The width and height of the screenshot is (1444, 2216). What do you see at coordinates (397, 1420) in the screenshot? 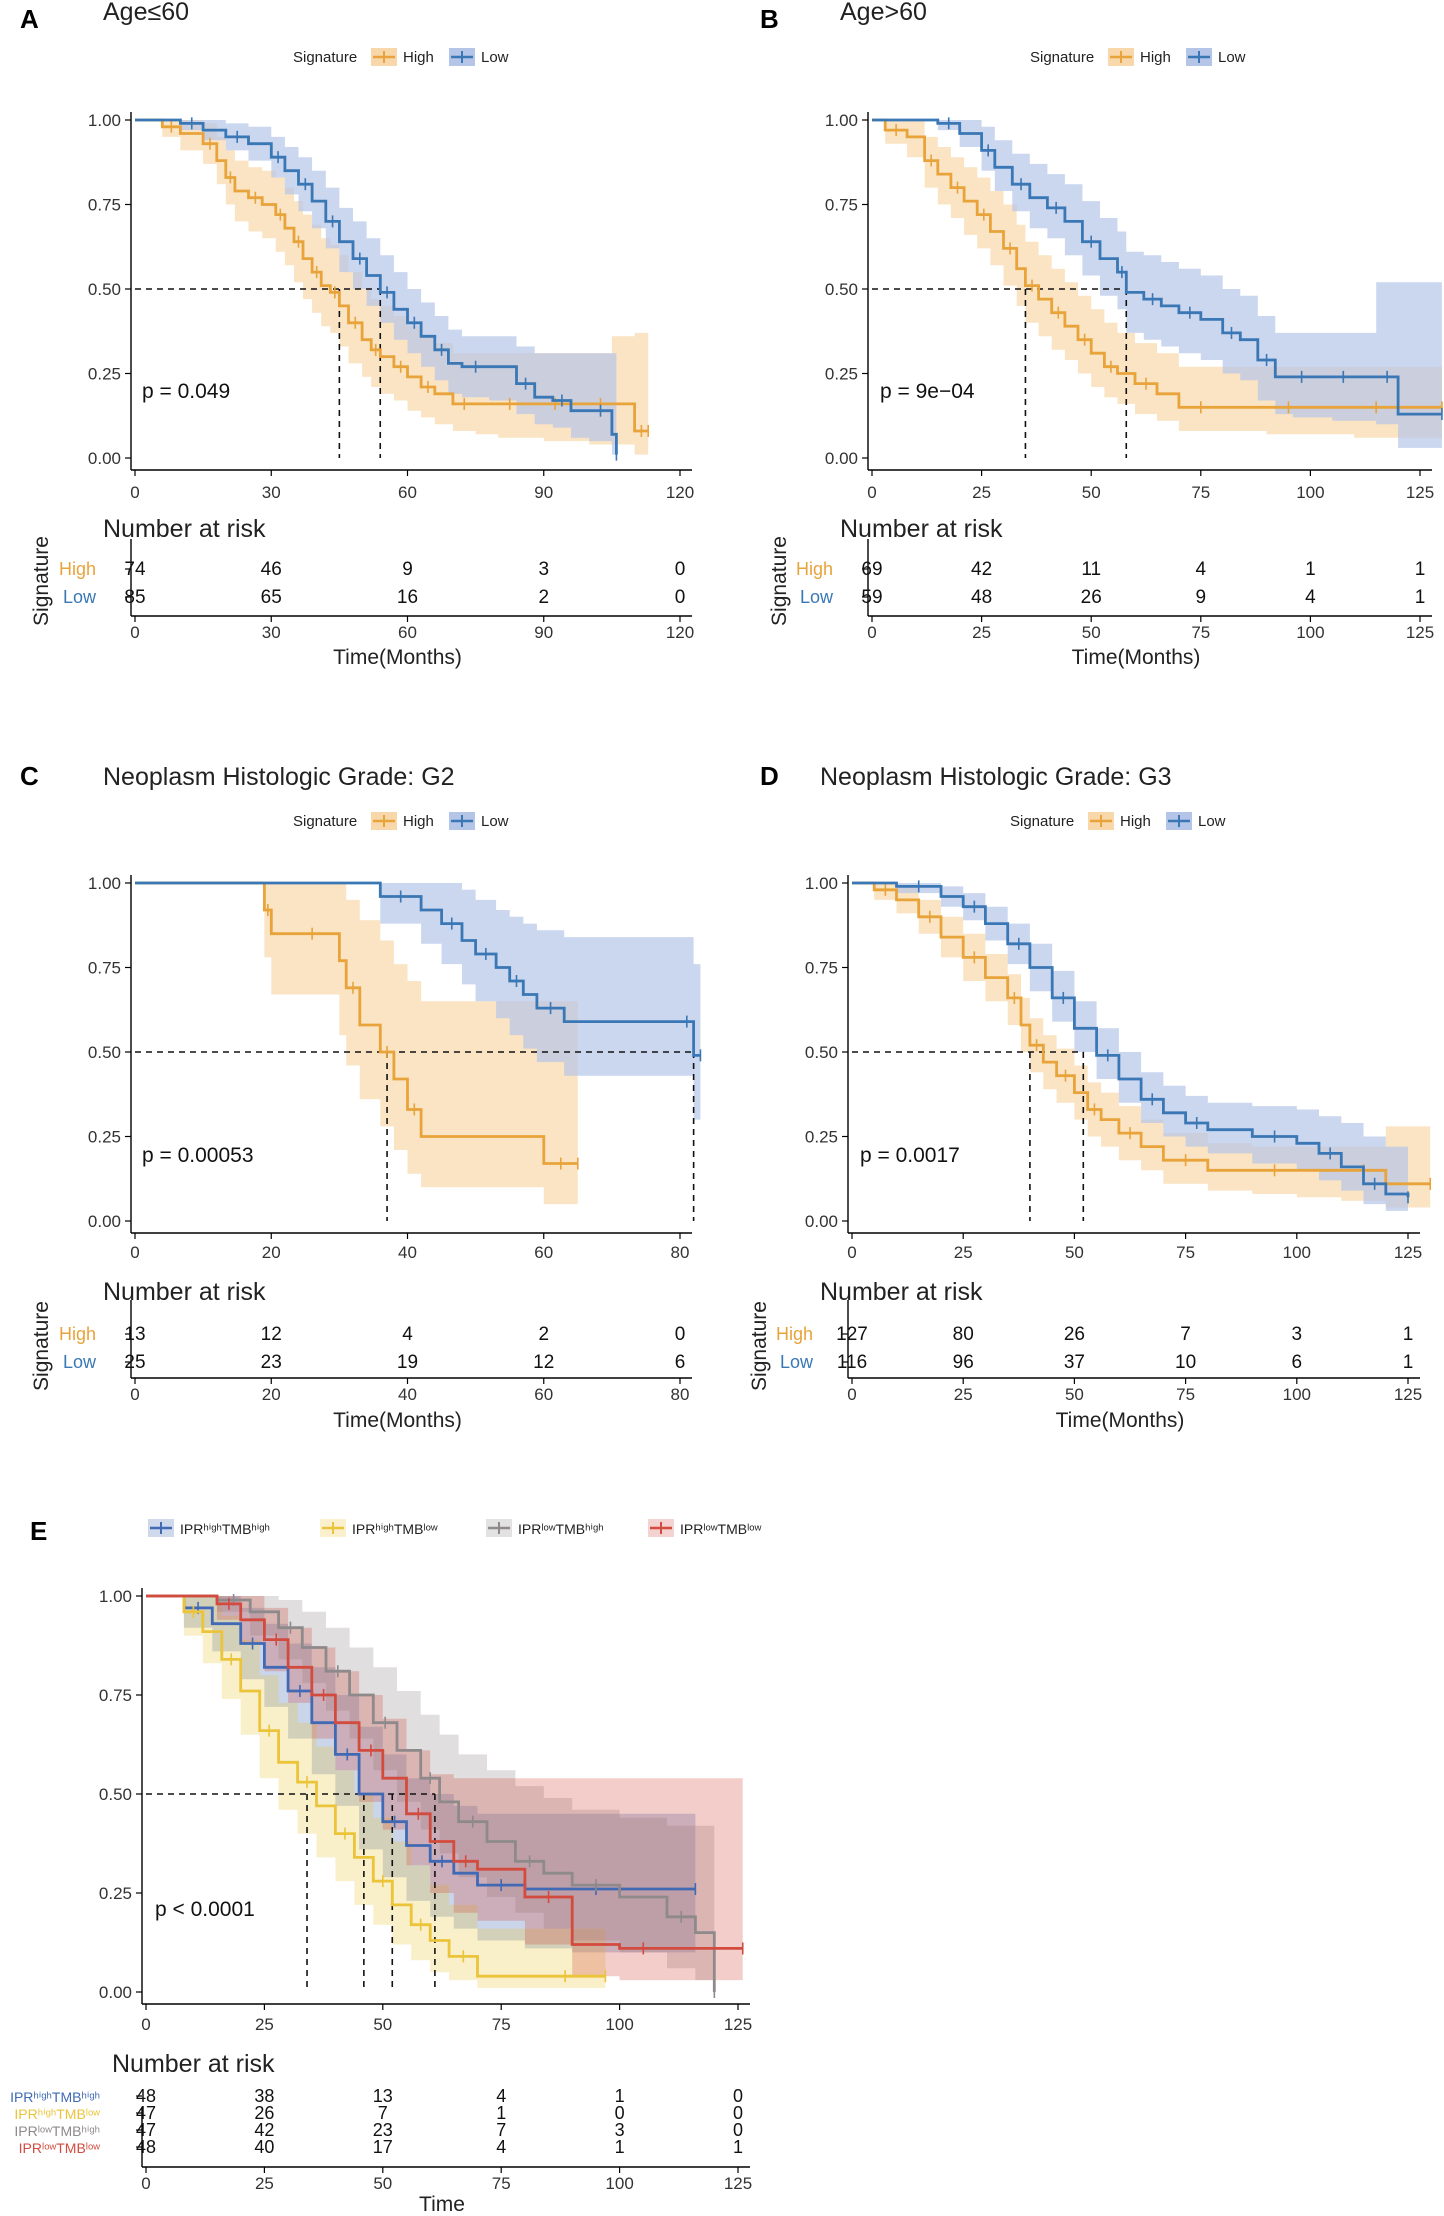
I see `x-axis-title: Time(Months)` at bounding box center [397, 1420].